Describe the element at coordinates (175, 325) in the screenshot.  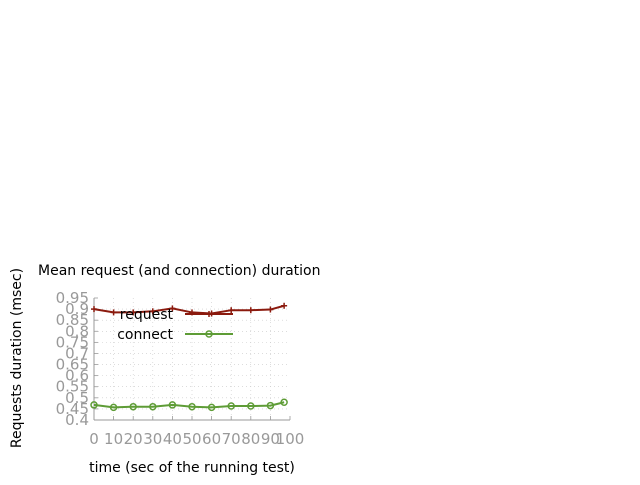
I see `legend: request connect` at that location.